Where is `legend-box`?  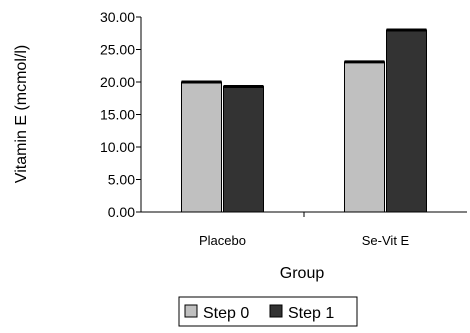 legend-box is located at coordinates (268, 311).